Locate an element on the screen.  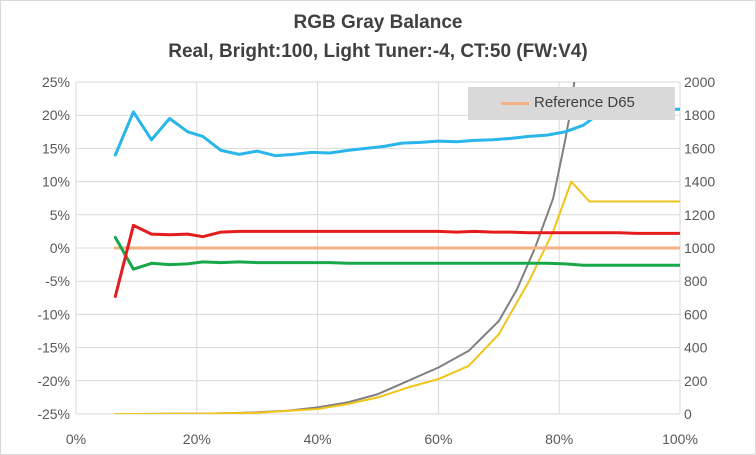
legend-label-reference: Reference D65 is located at coordinates (584, 102).